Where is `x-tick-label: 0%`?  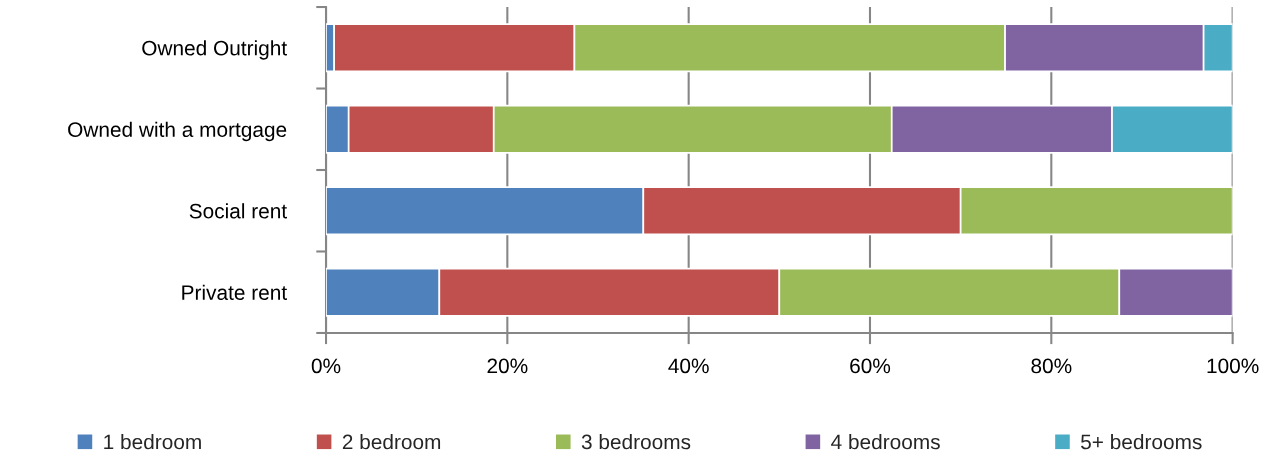
x-tick-label: 0% is located at coordinates (326, 366).